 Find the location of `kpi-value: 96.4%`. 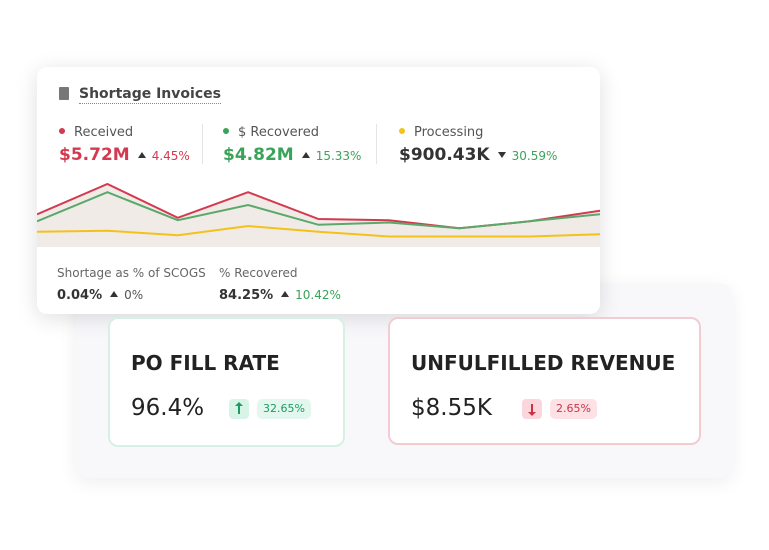

kpi-value: 96.4% is located at coordinates (168, 408).